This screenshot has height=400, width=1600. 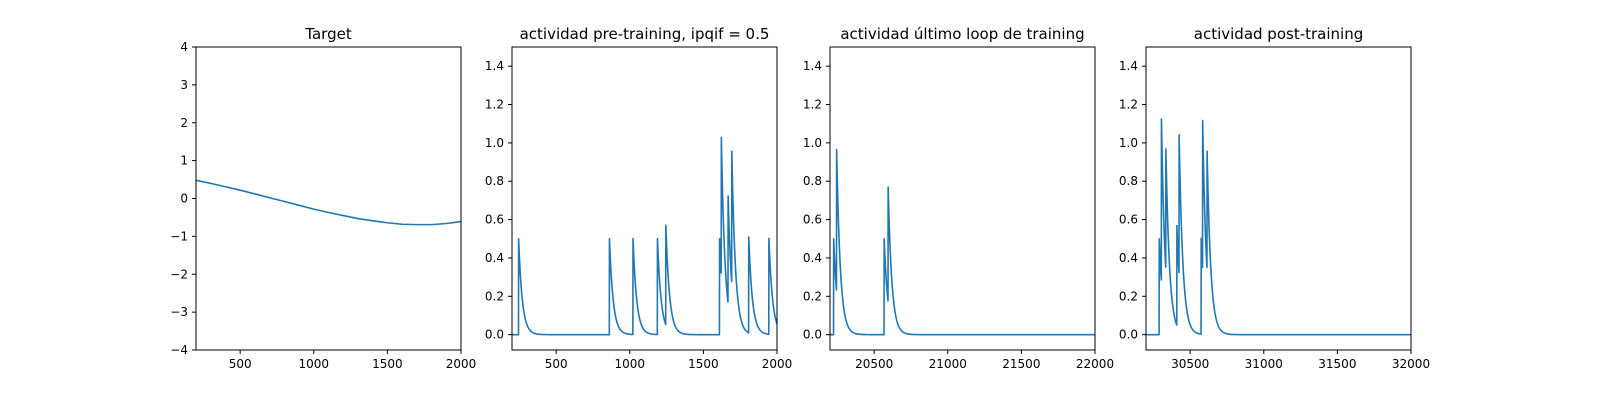 I want to click on y-tick-label: −4, so click(x=179, y=350).